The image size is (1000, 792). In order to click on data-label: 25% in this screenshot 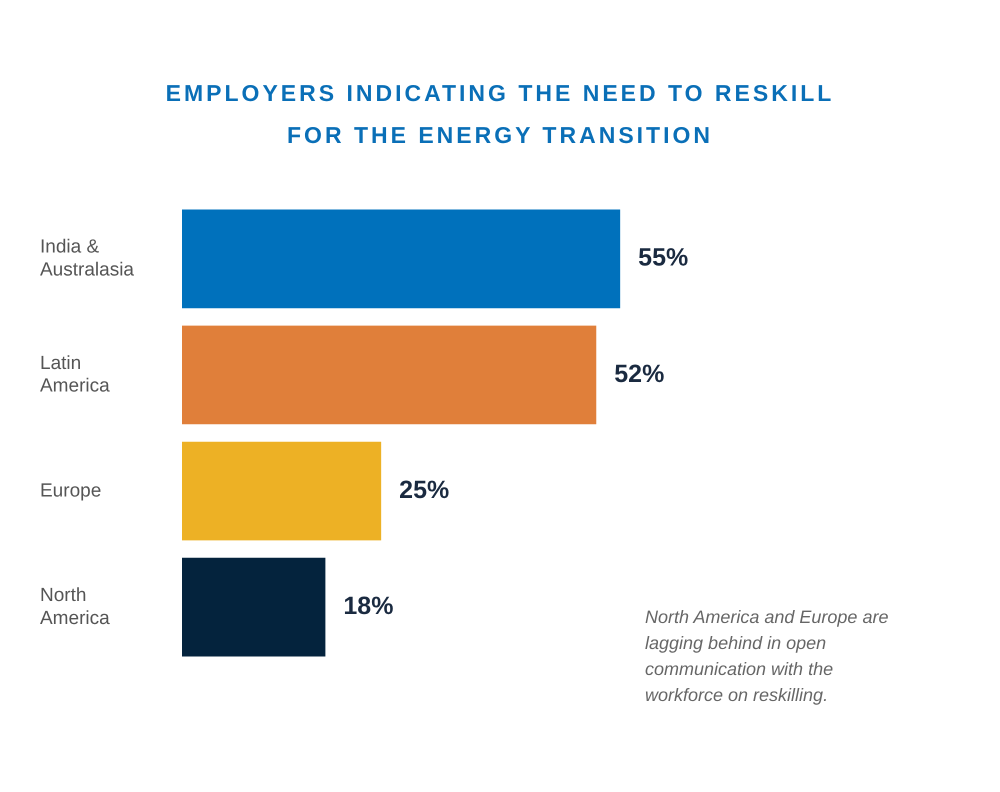, I will do `click(424, 490)`.